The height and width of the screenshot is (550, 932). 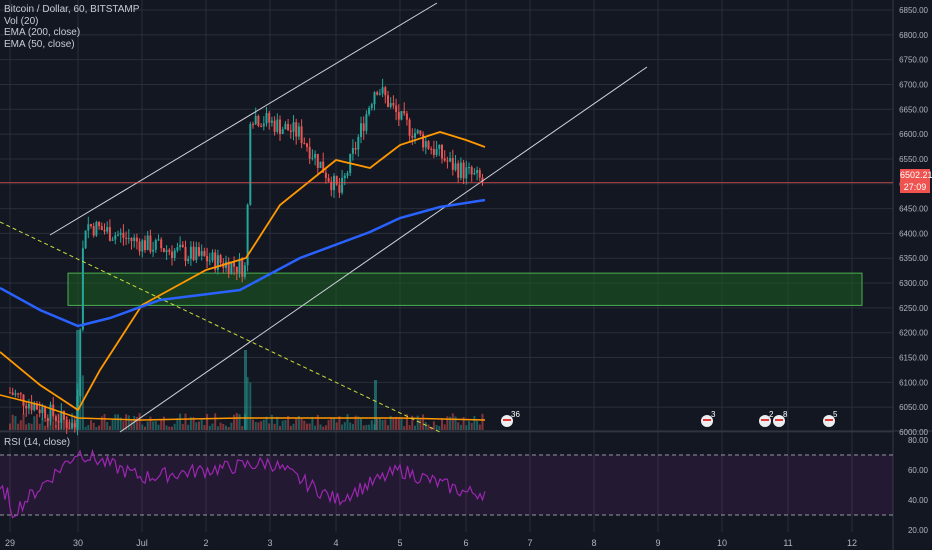 What do you see at coordinates (915, 187) in the screenshot?
I see `countdown-tag: 27:09` at bounding box center [915, 187].